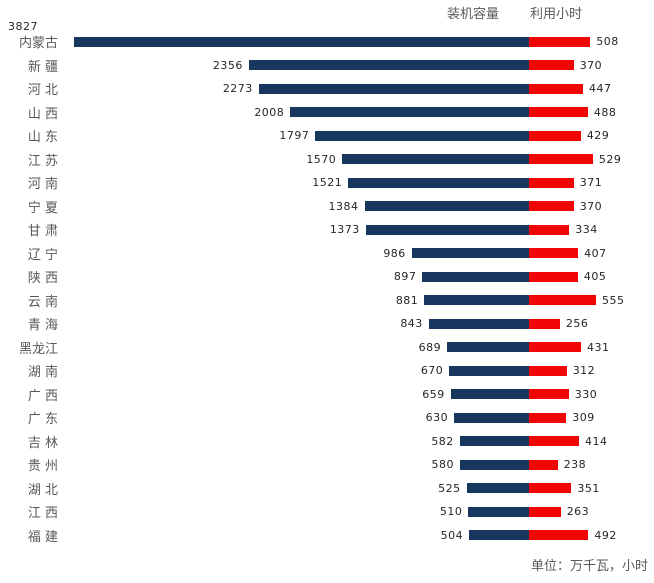 The height and width of the screenshot is (583, 654). What do you see at coordinates (42, 208) in the screenshot?
I see `province-label: 宁 夏` at bounding box center [42, 208].